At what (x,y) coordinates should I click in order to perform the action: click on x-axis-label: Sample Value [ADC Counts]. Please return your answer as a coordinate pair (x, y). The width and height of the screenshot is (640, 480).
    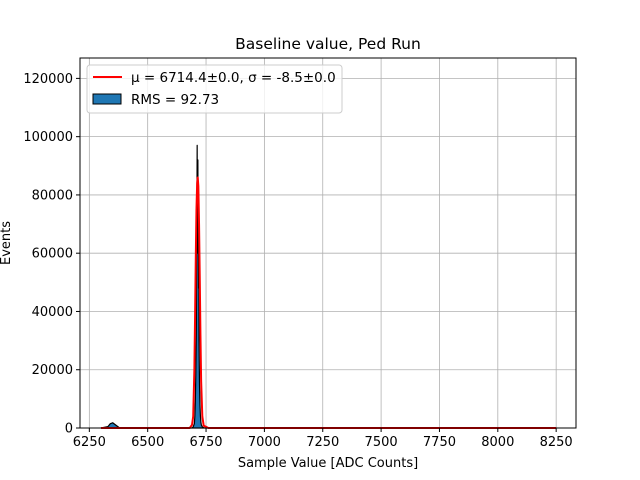
    Looking at the image, I should click on (328, 463).